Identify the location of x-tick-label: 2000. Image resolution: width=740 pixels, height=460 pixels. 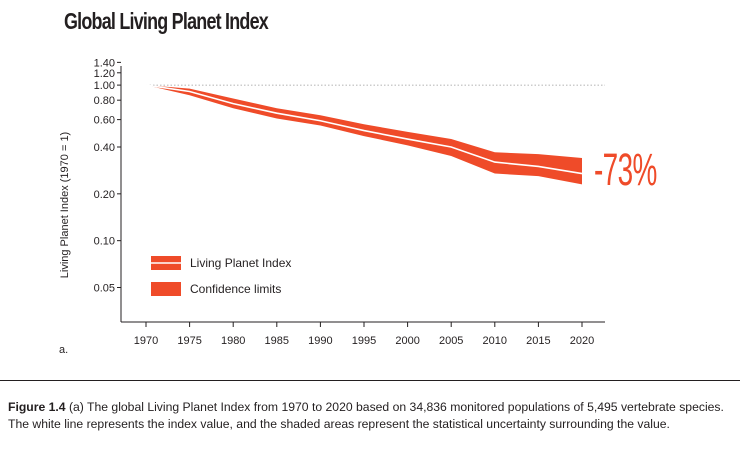
(407, 341).